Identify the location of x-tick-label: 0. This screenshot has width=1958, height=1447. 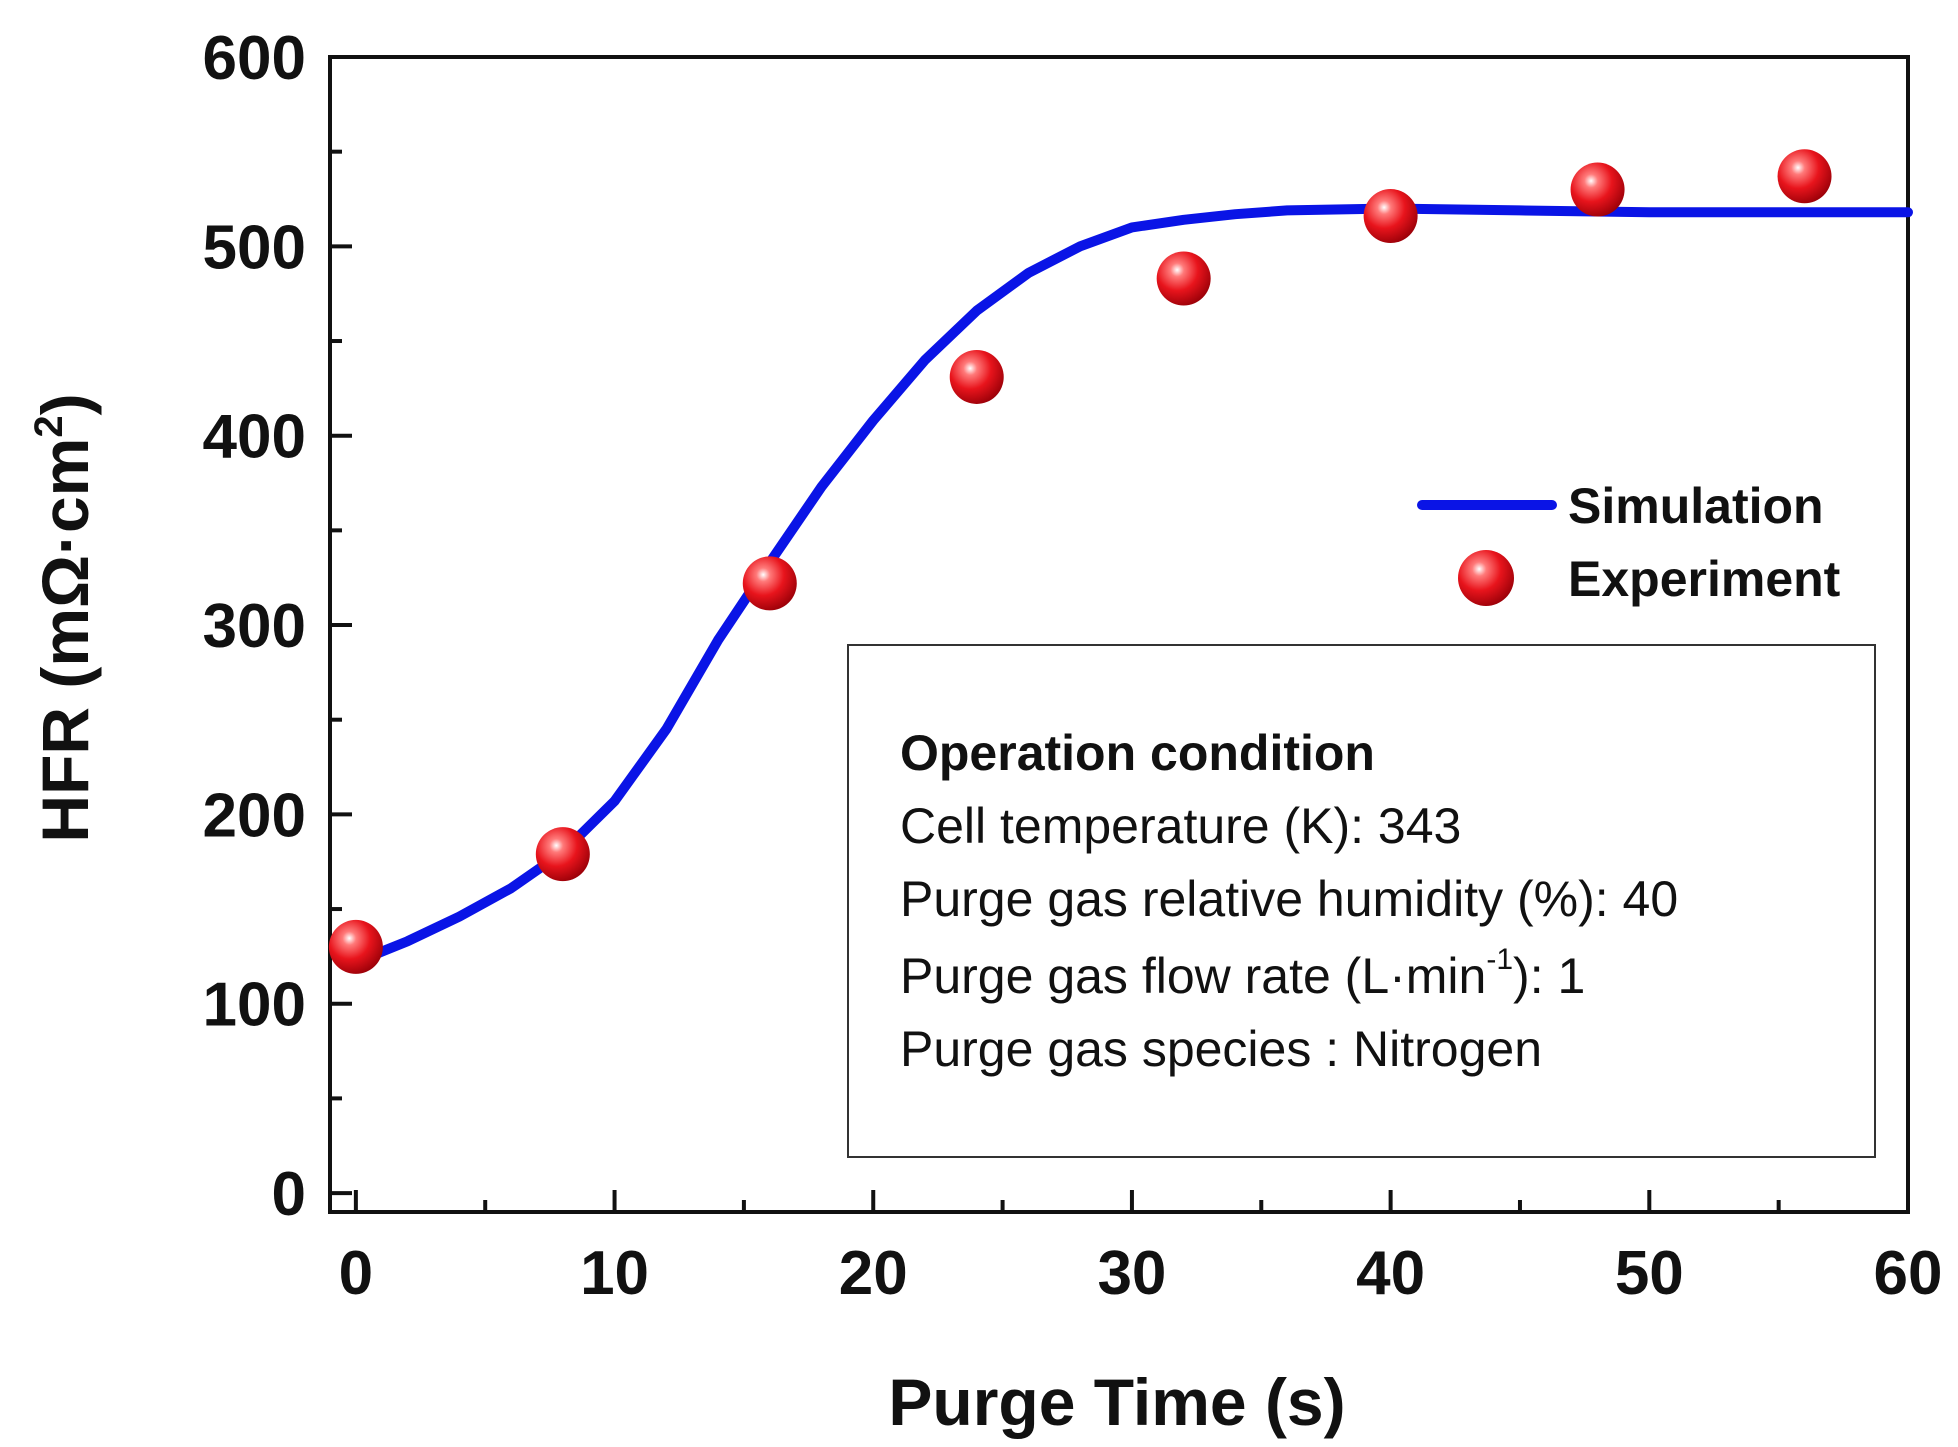
(356, 1273).